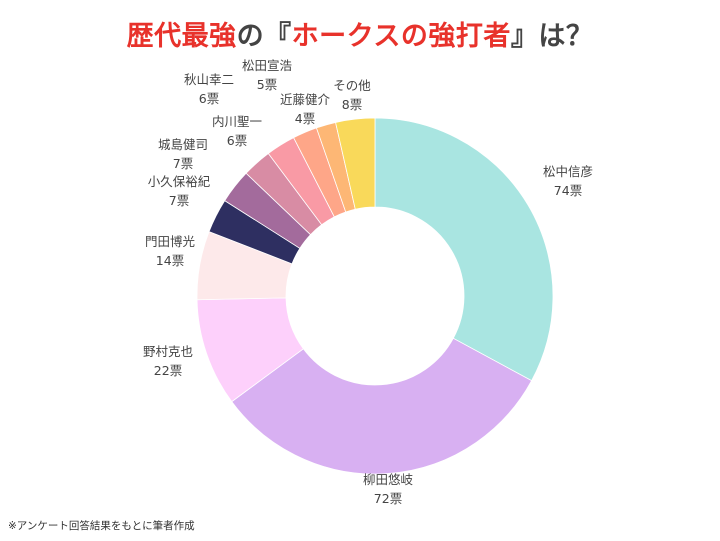 The width and height of the screenshot is (720, 541). What do you see at coordinates (568, 171) in the screenshot?
I see `slice-label-1: 松中信彦` at bounding box center [568, 171].